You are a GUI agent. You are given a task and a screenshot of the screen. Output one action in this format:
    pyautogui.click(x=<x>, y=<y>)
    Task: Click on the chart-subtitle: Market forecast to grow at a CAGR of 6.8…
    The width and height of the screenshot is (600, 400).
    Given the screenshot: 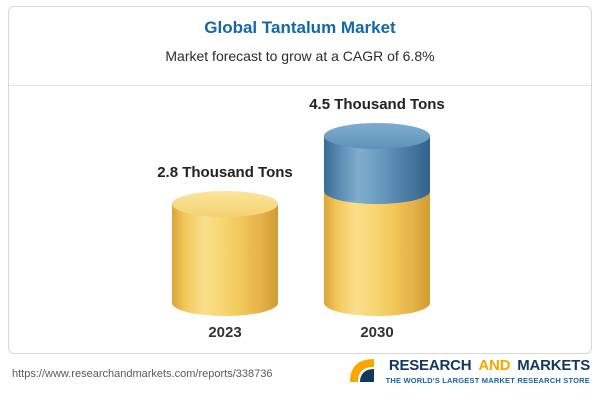 What is the action you would take?
    pyautogui.click(x=300, y=56)
    